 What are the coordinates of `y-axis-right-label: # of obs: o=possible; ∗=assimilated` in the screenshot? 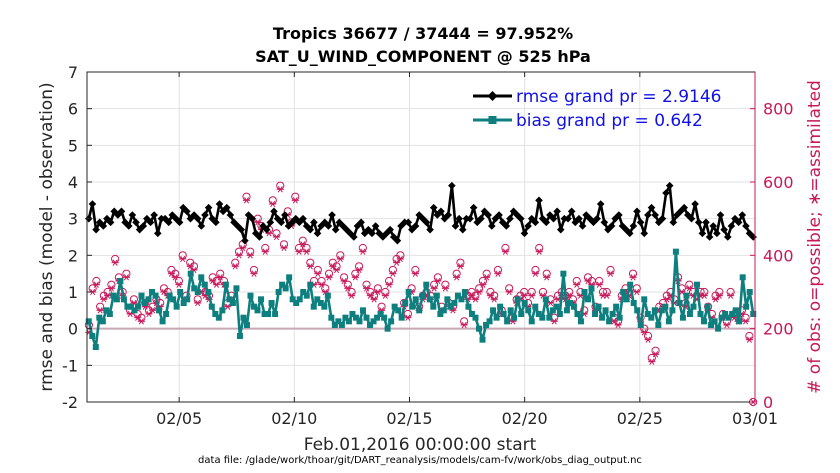 It's located at (815, 237).